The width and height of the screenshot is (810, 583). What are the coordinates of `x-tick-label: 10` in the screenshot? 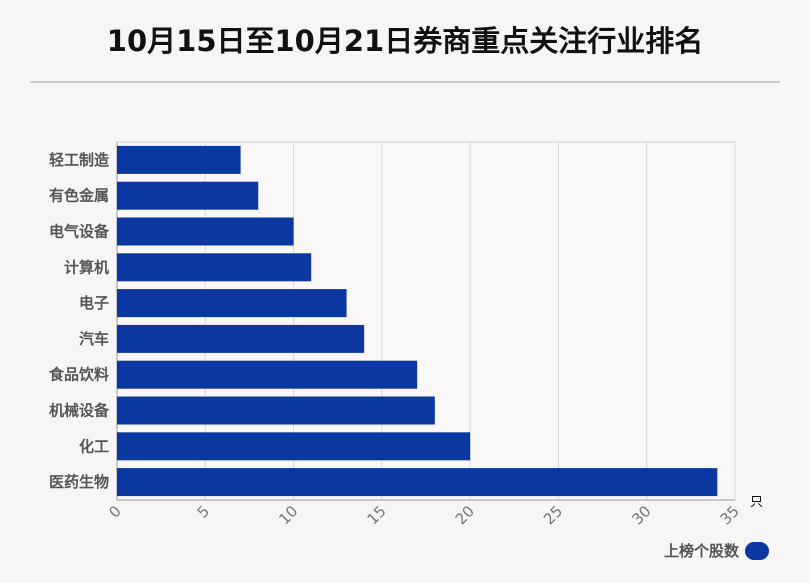 It's located at (288, 515).